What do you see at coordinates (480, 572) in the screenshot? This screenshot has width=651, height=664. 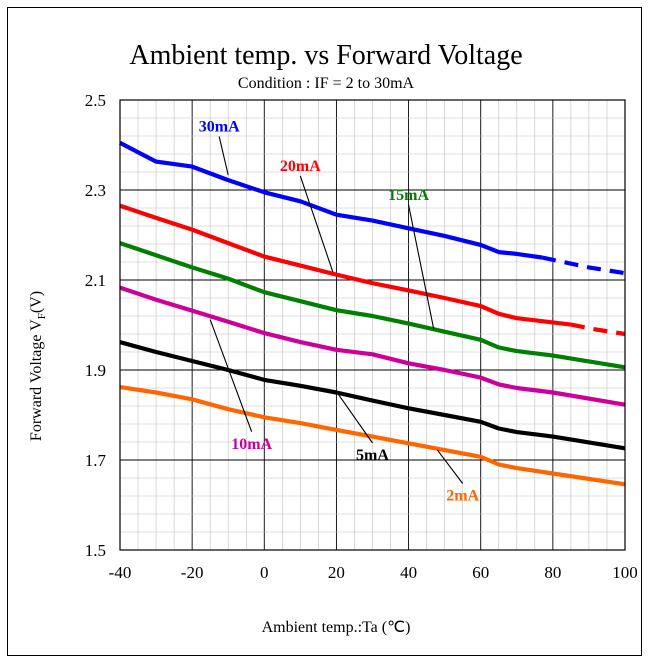 I see `x-tick-label: 60` at bounding box center [480, 572].